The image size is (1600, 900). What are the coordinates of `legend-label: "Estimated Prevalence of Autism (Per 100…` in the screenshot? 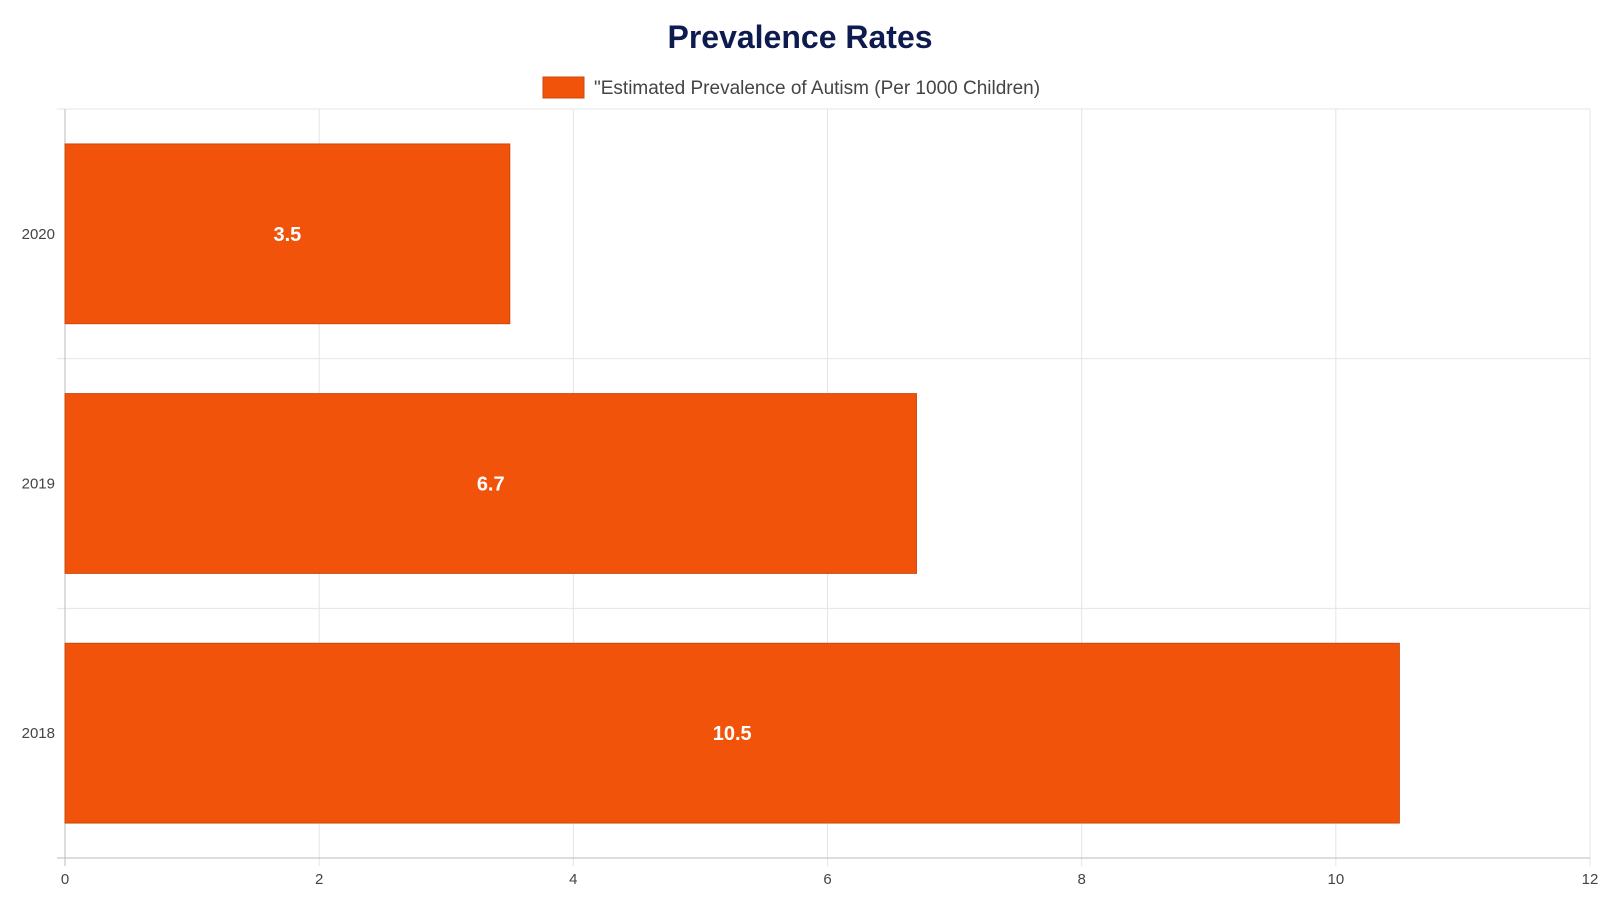 It's located at (817, 88).